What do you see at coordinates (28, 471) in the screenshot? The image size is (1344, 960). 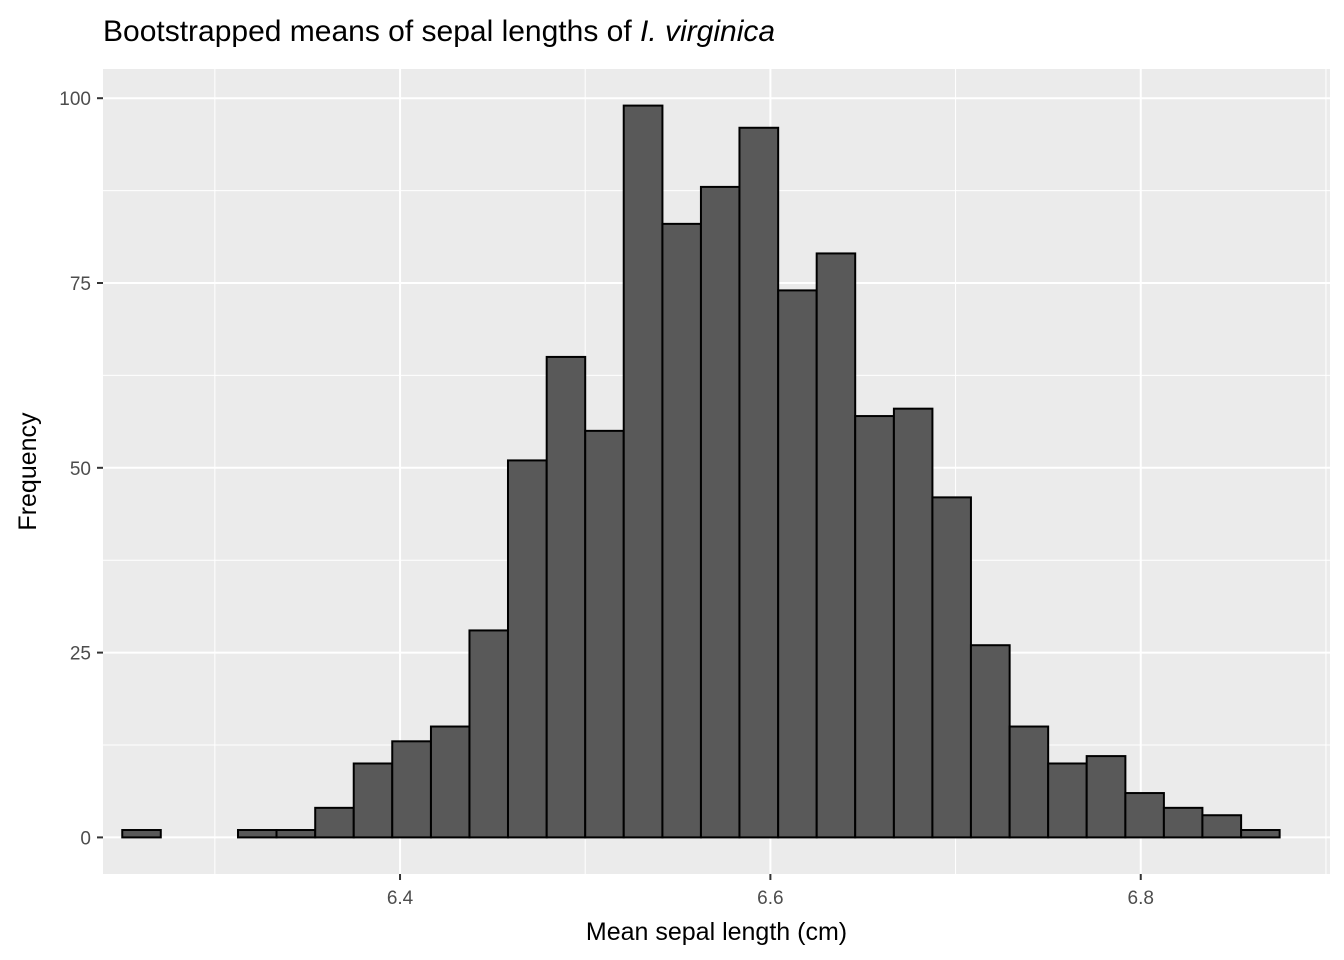 I see `y-axis-title: Frequency` at bounding box center [28, 471].